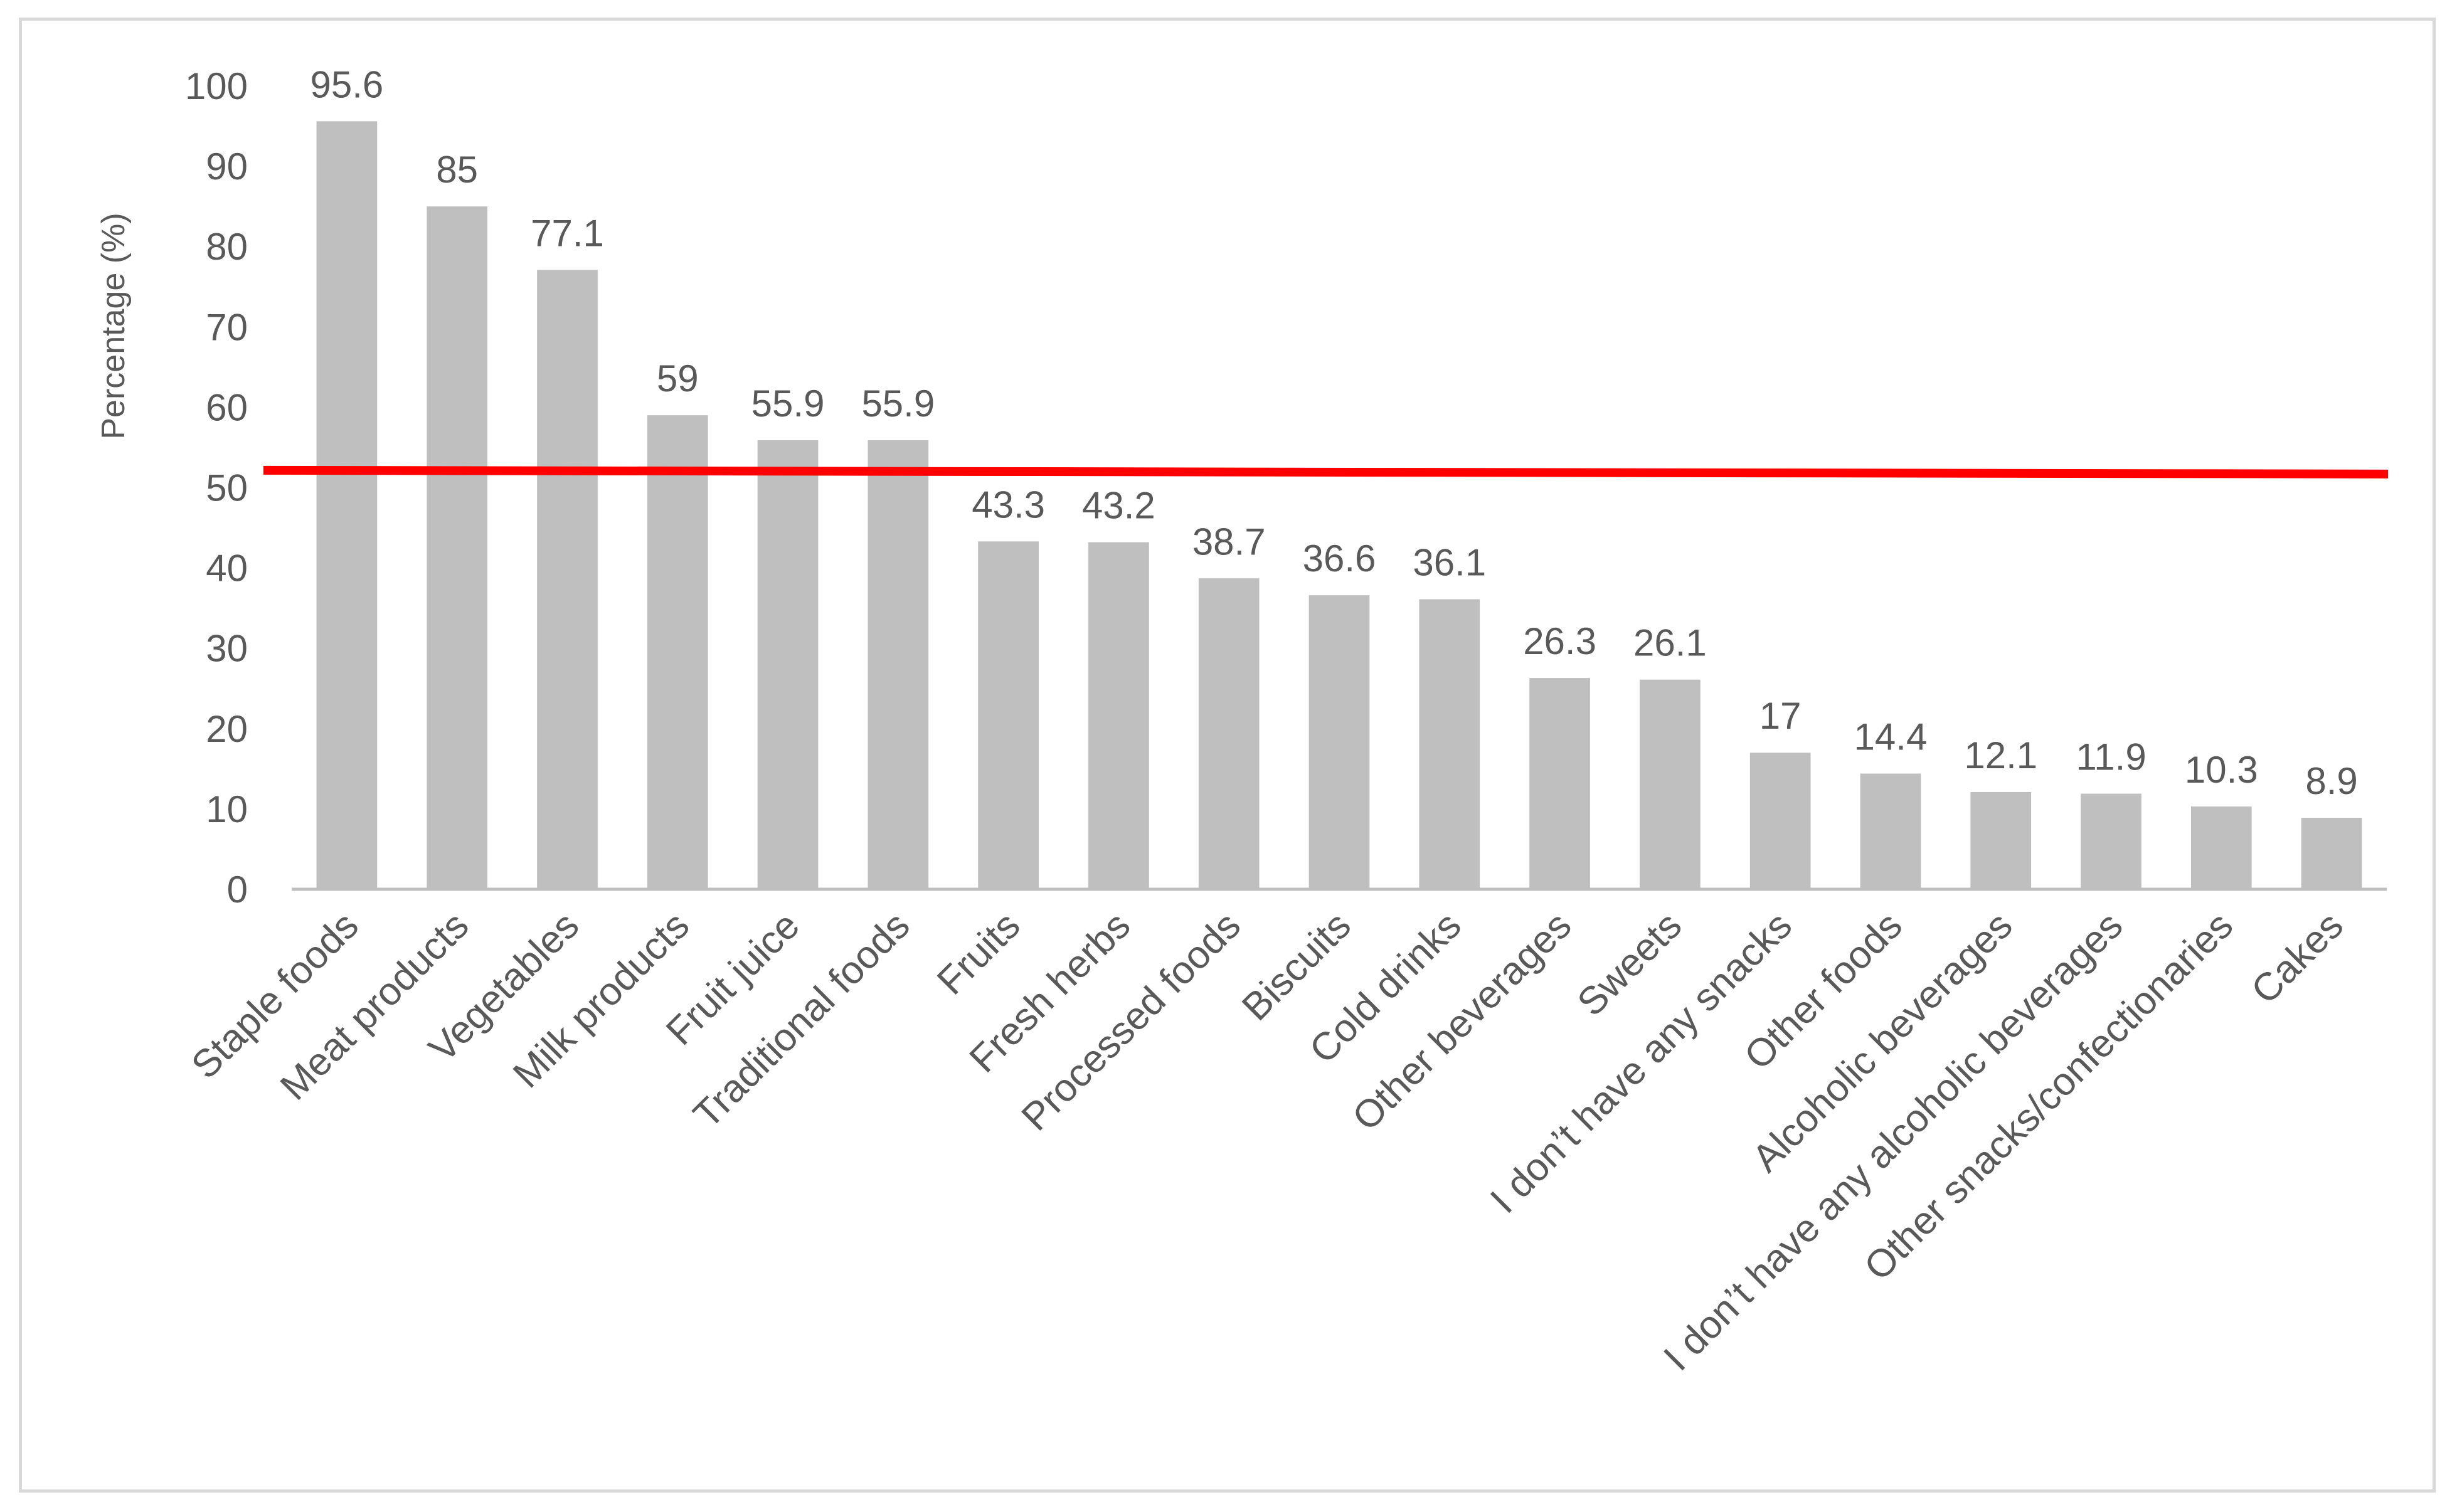 The width and height of the screenshot is (2457, 1512). Describe the element at coordinates (227, 166) in the screenshot. I see `y-tick-label: 90` at that location.